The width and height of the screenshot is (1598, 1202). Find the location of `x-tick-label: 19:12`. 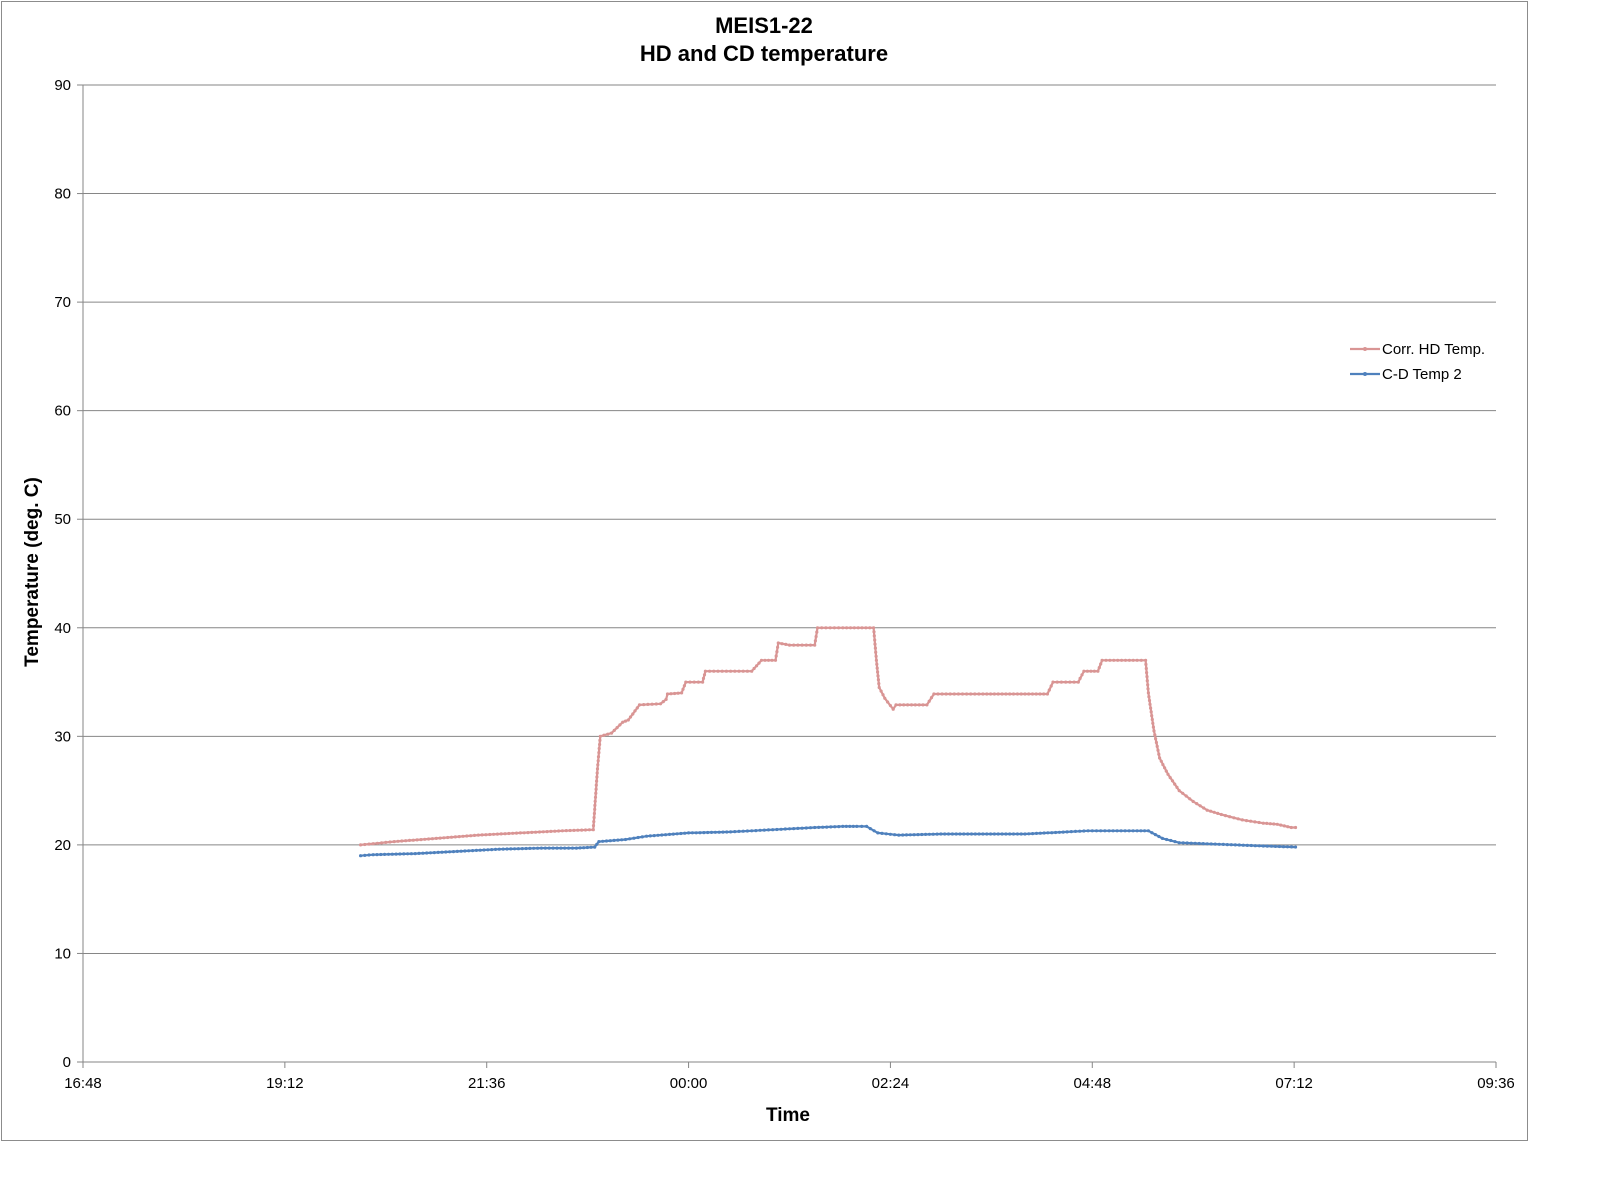

x-tick-label: 19:12 is located at coordinates (285, 1083).